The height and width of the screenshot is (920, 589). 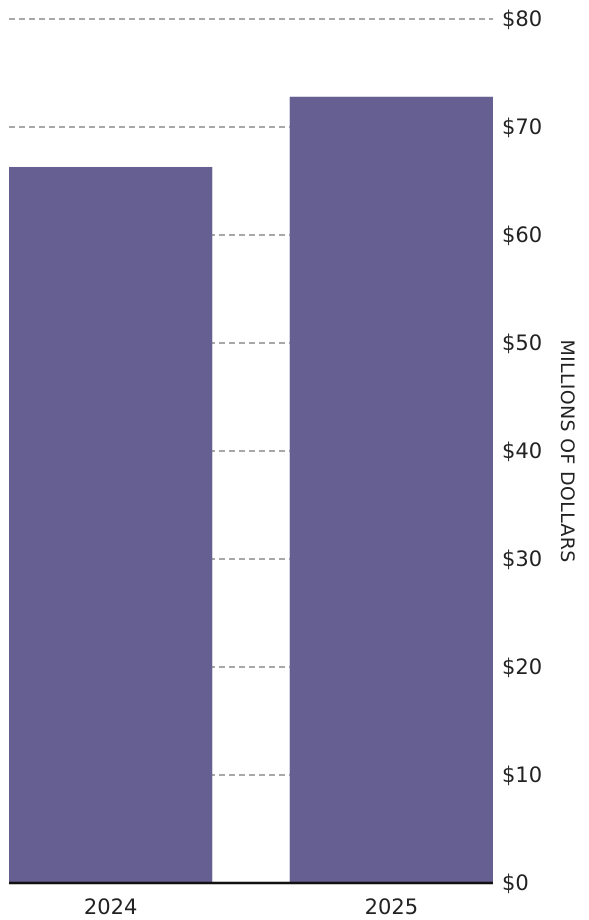 What do you see at coordinates (522, 775) in the screenshot?
I see `y-tick-label: $10` at bounding box center [522, 775].